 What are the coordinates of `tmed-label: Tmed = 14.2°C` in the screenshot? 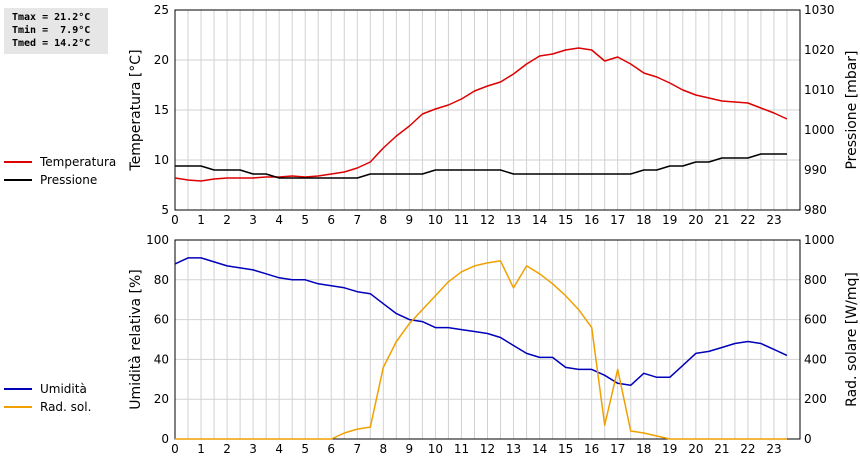 It's located at (51, 43).